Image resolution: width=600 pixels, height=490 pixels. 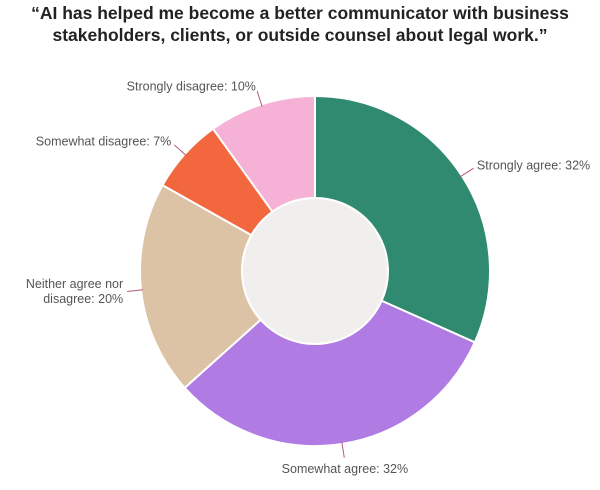 What do you see at coordinates (103, 141) in the screenshot?
I see `data-label: Somewhat disagree: 7%` at bounding box center [103, 141].